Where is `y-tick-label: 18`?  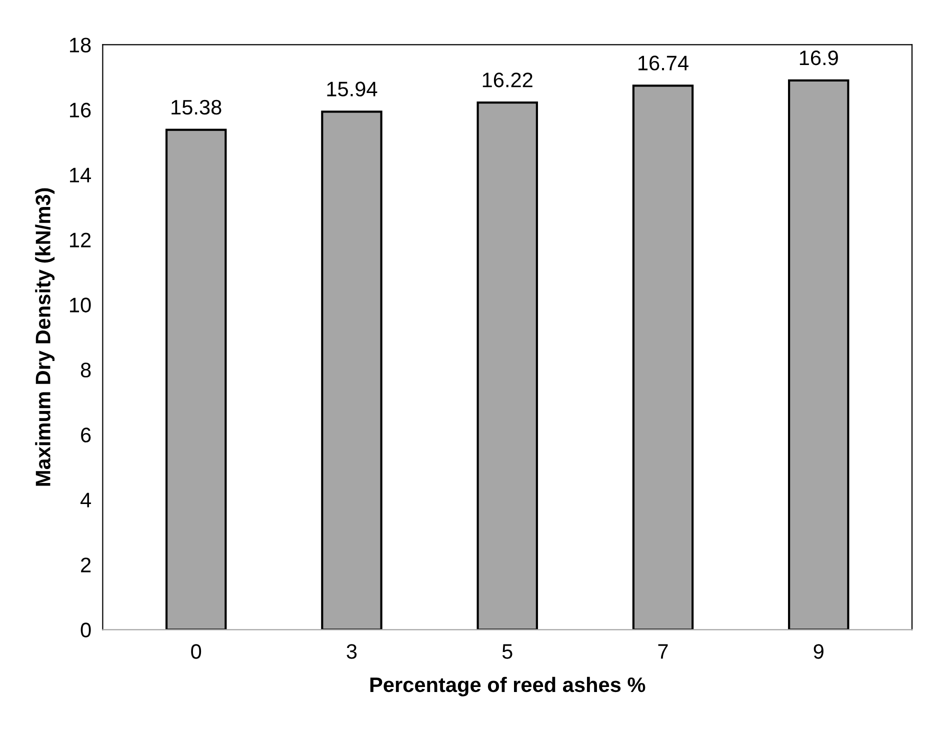 y-tick-label: 18 is located at coordinates (80, 45).